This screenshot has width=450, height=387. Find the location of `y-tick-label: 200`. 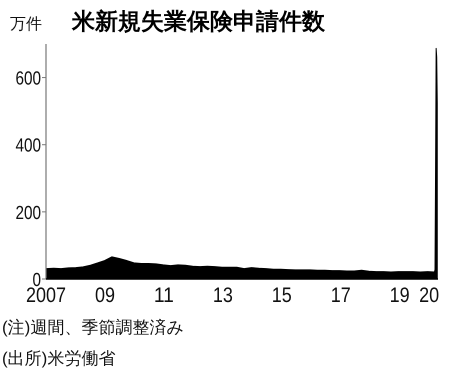

y-tick-label: 200 is located at coordinates (32, 213).